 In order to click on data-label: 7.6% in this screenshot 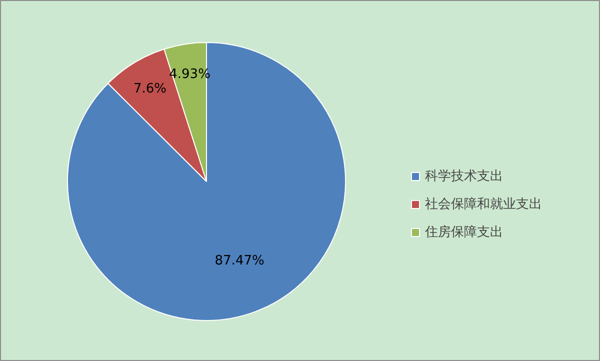, I will do `click(149, 88)`.